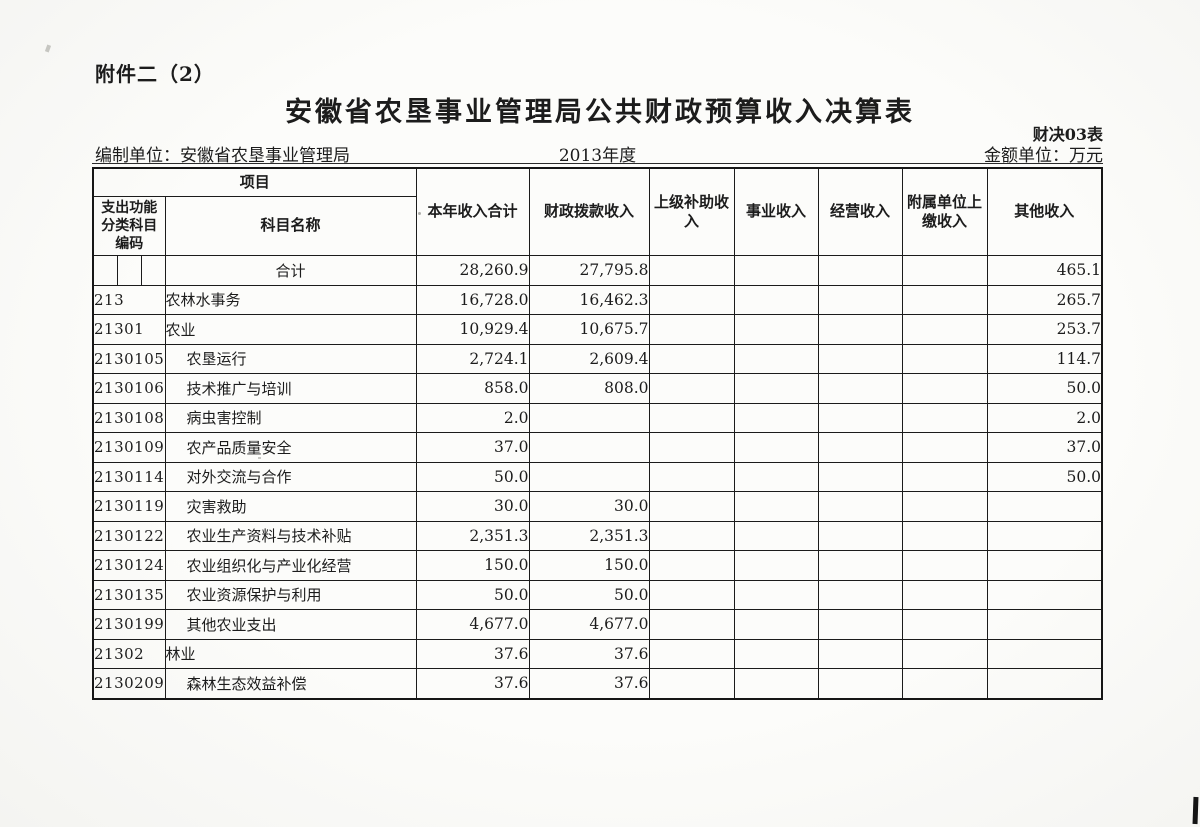  Describe the element at coordinates (290, 506) in the screenshot. I see `subject-name-cell: 灾害救助` at that location.